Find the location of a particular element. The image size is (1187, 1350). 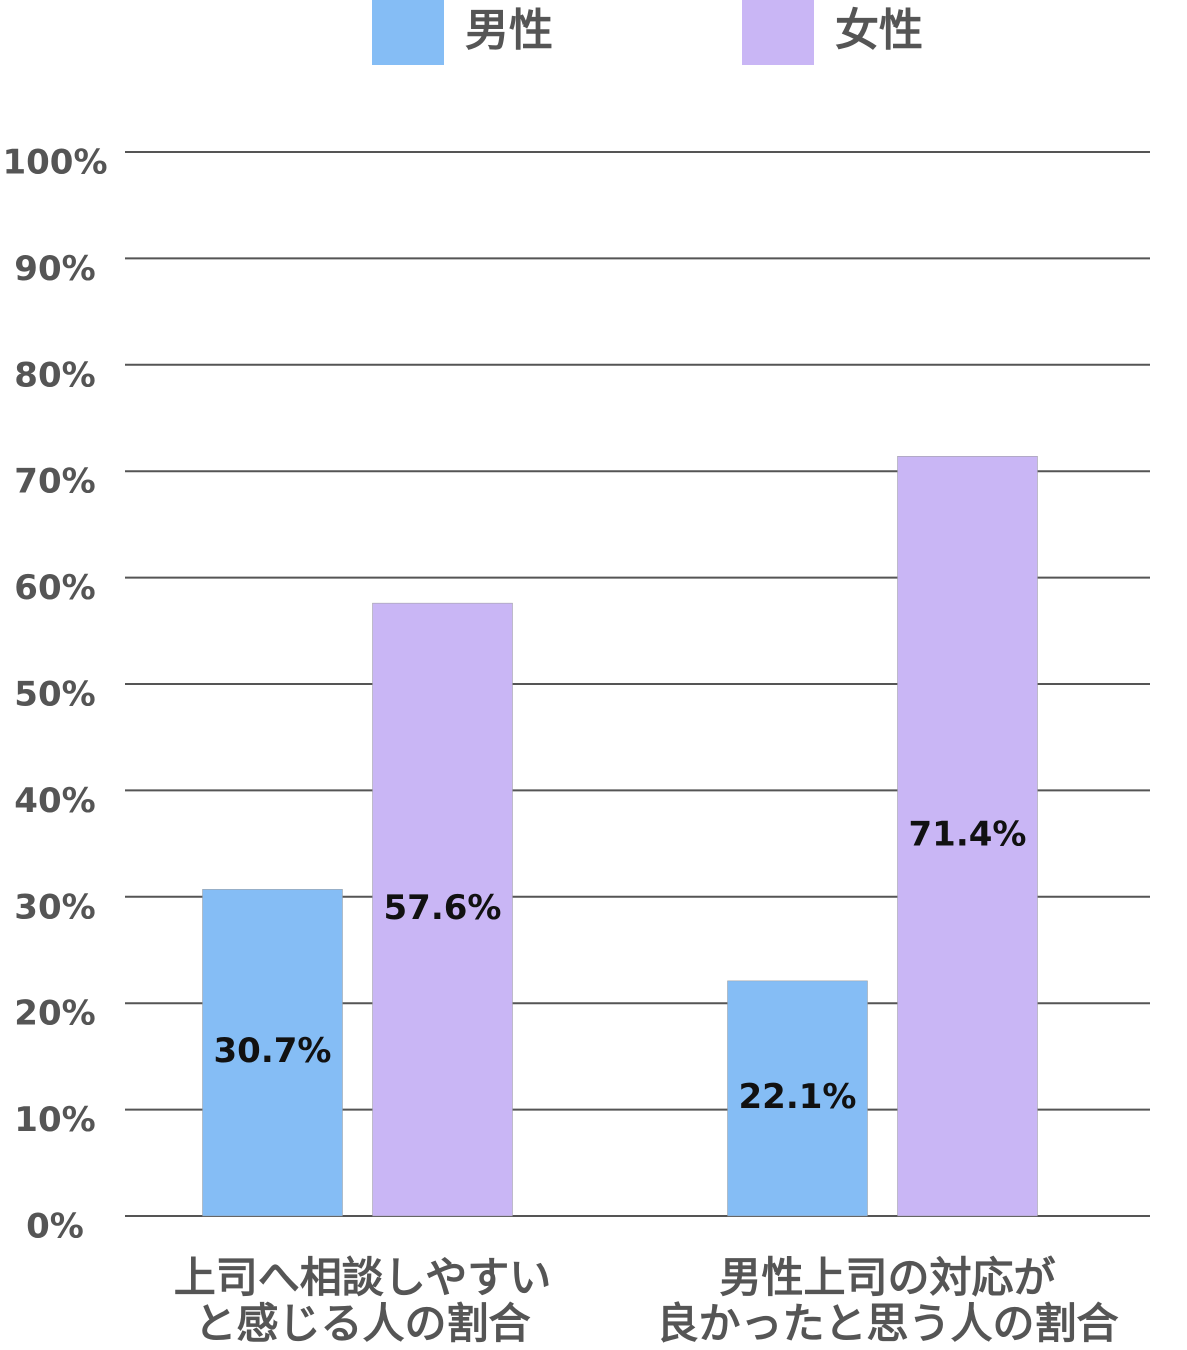

y-tick-label: 90% is located at coordinates (54, 269).